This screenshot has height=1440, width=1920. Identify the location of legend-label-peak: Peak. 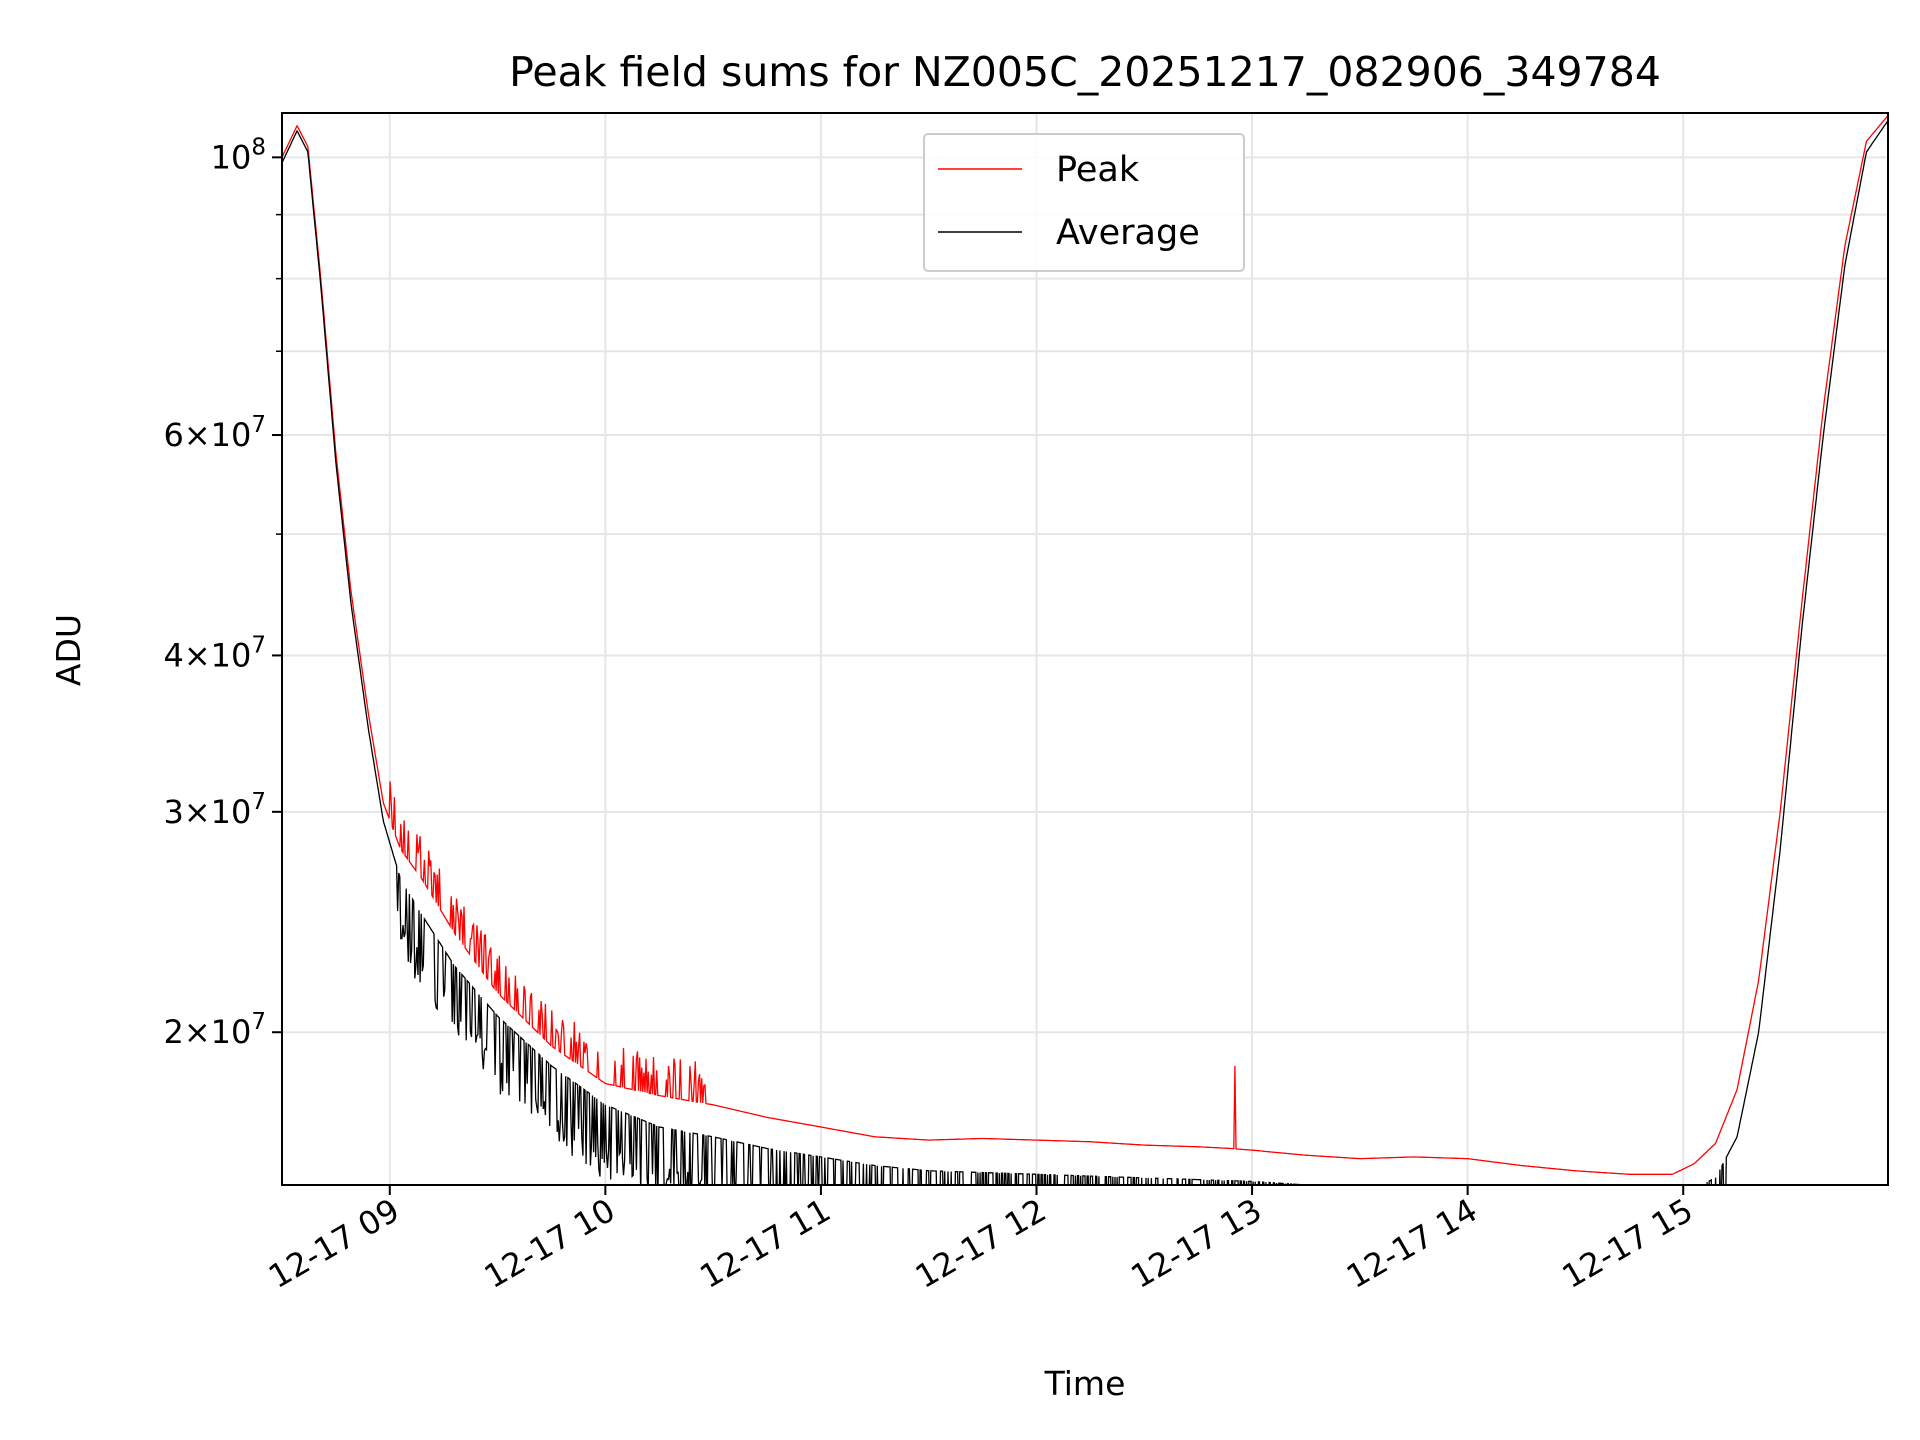
(1098, 170).